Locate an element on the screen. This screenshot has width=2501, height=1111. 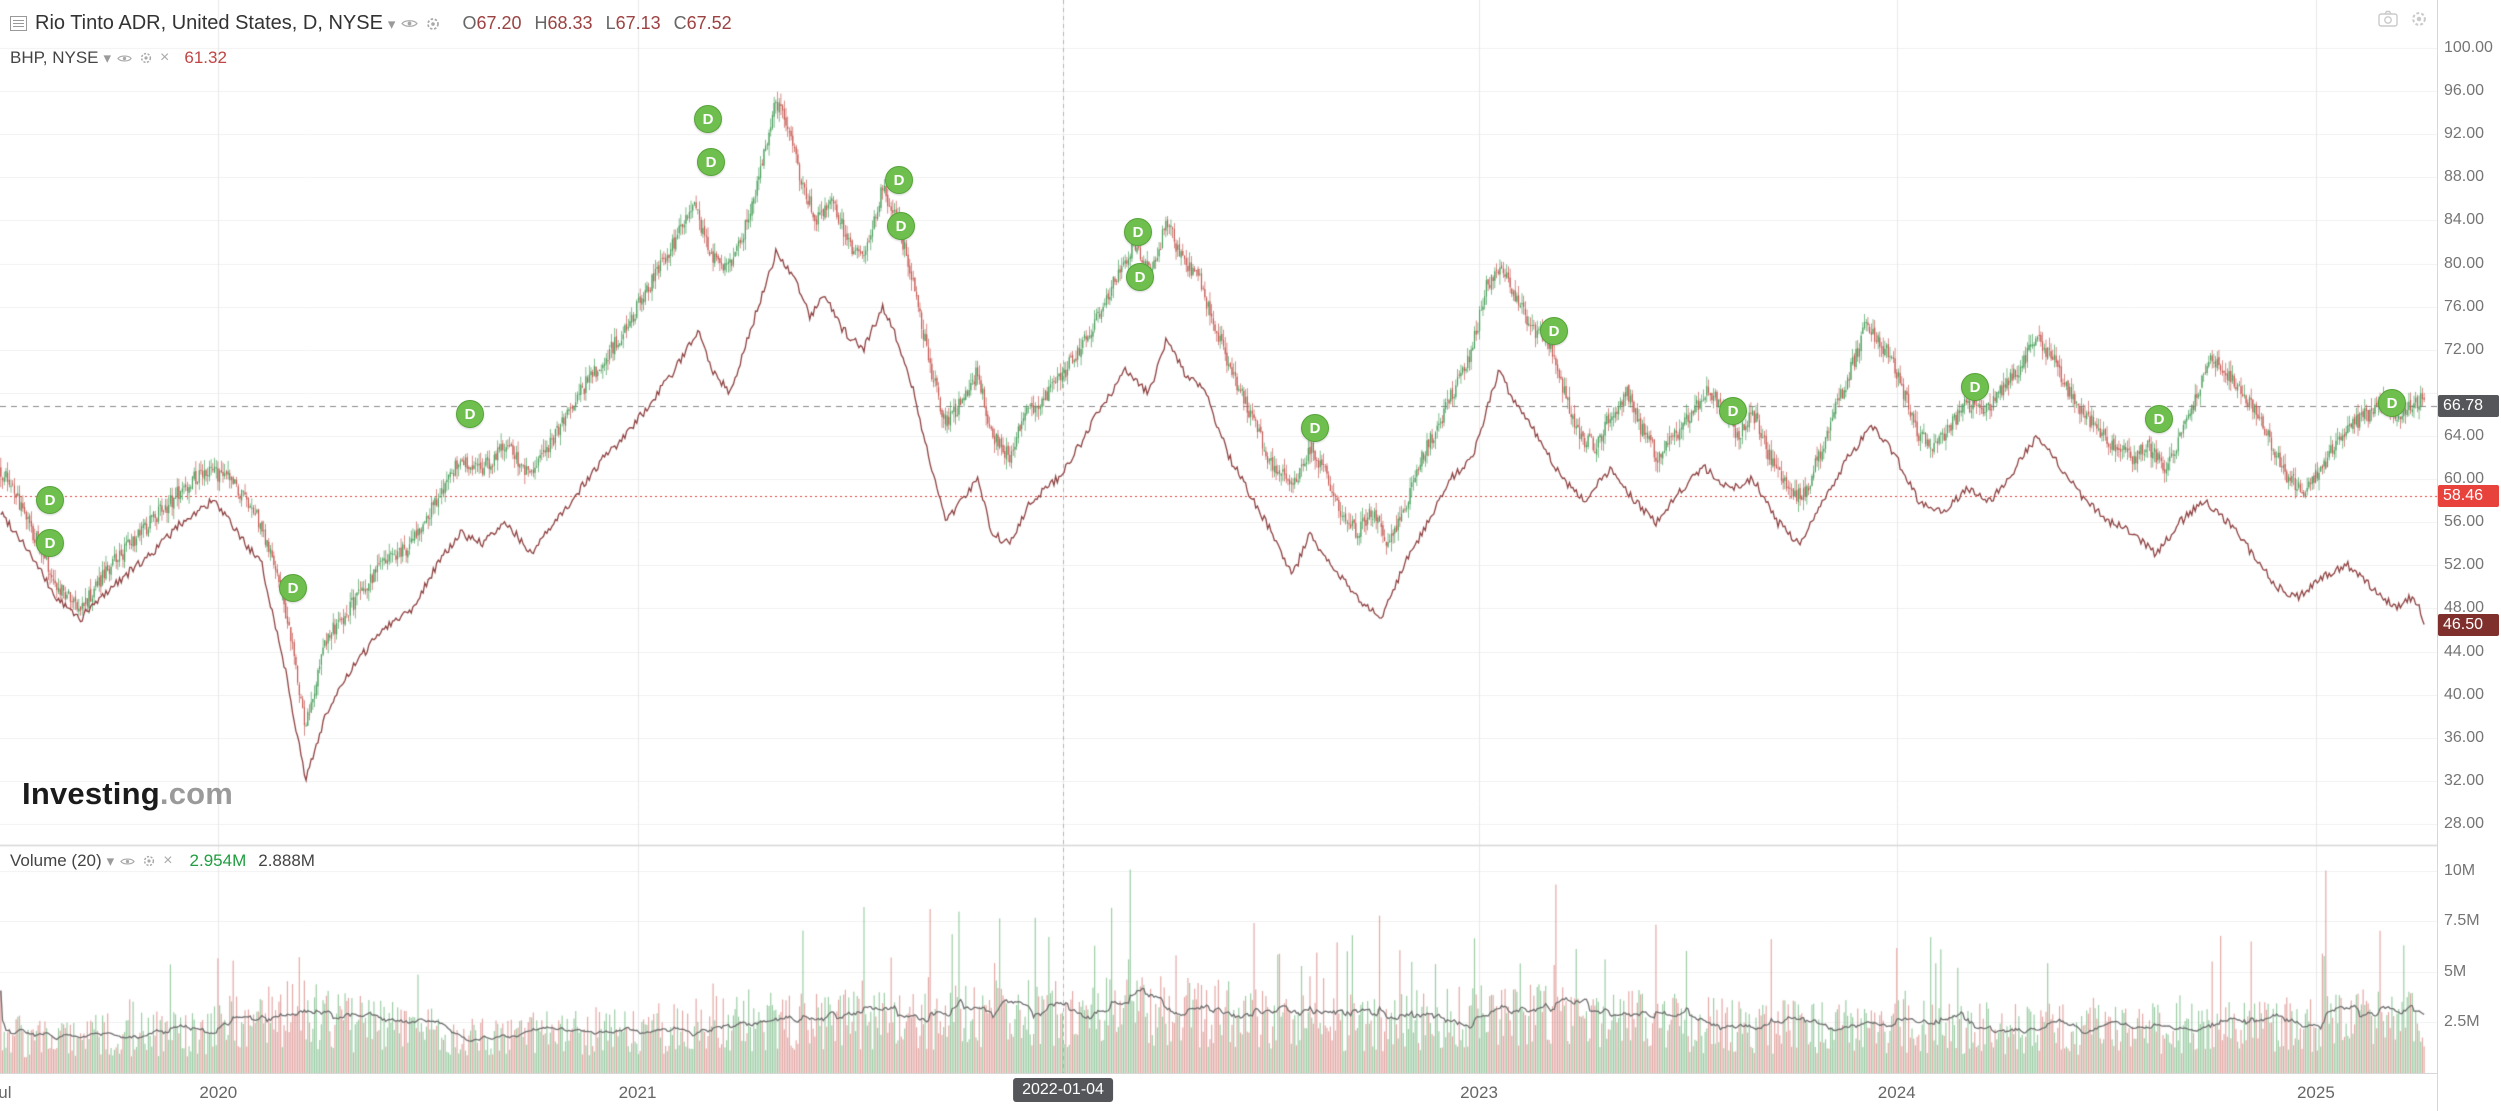
low-value: 67.13 is located at coordinates (638, 23).